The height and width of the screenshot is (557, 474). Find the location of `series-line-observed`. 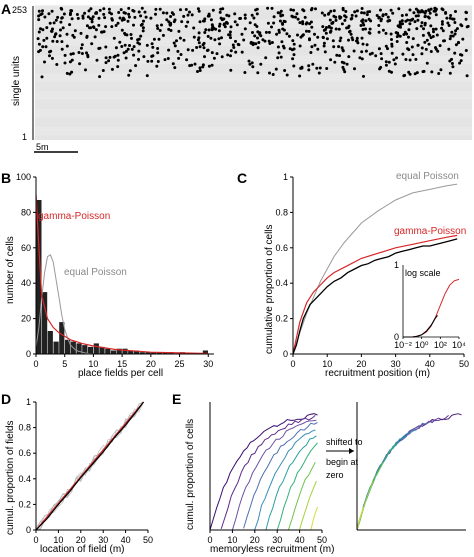

series-line-observed is located at coordinates (375, 296).